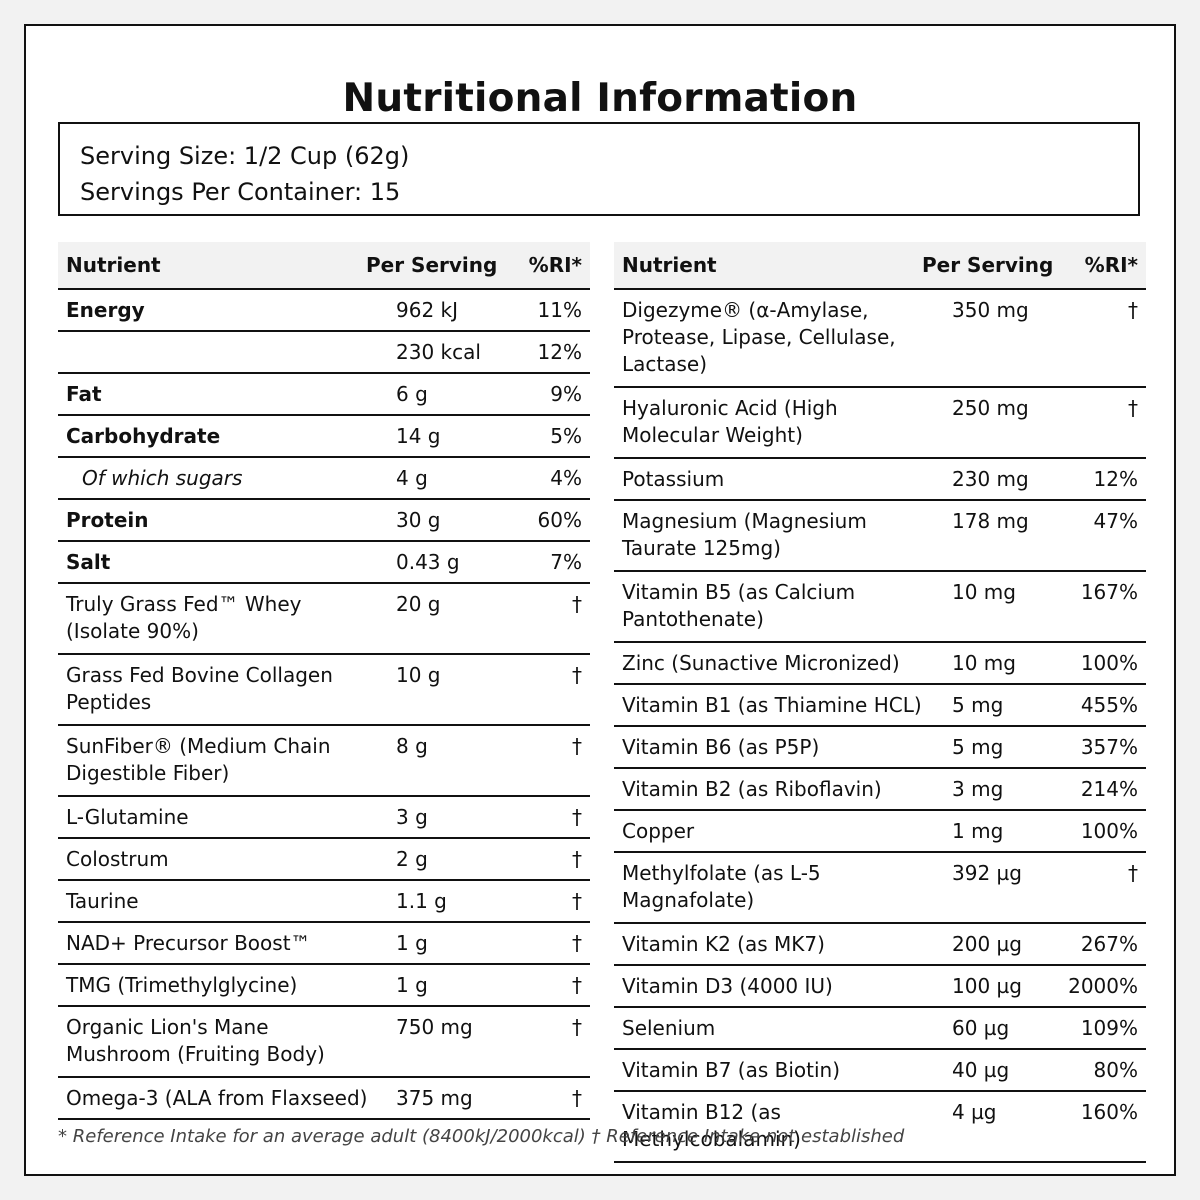  Describe the element at coordinates (208, 619) in the screenshot. I see `nutrient-name: Truly Grass Fed™ Whey (Isolate 90%)` at that location.